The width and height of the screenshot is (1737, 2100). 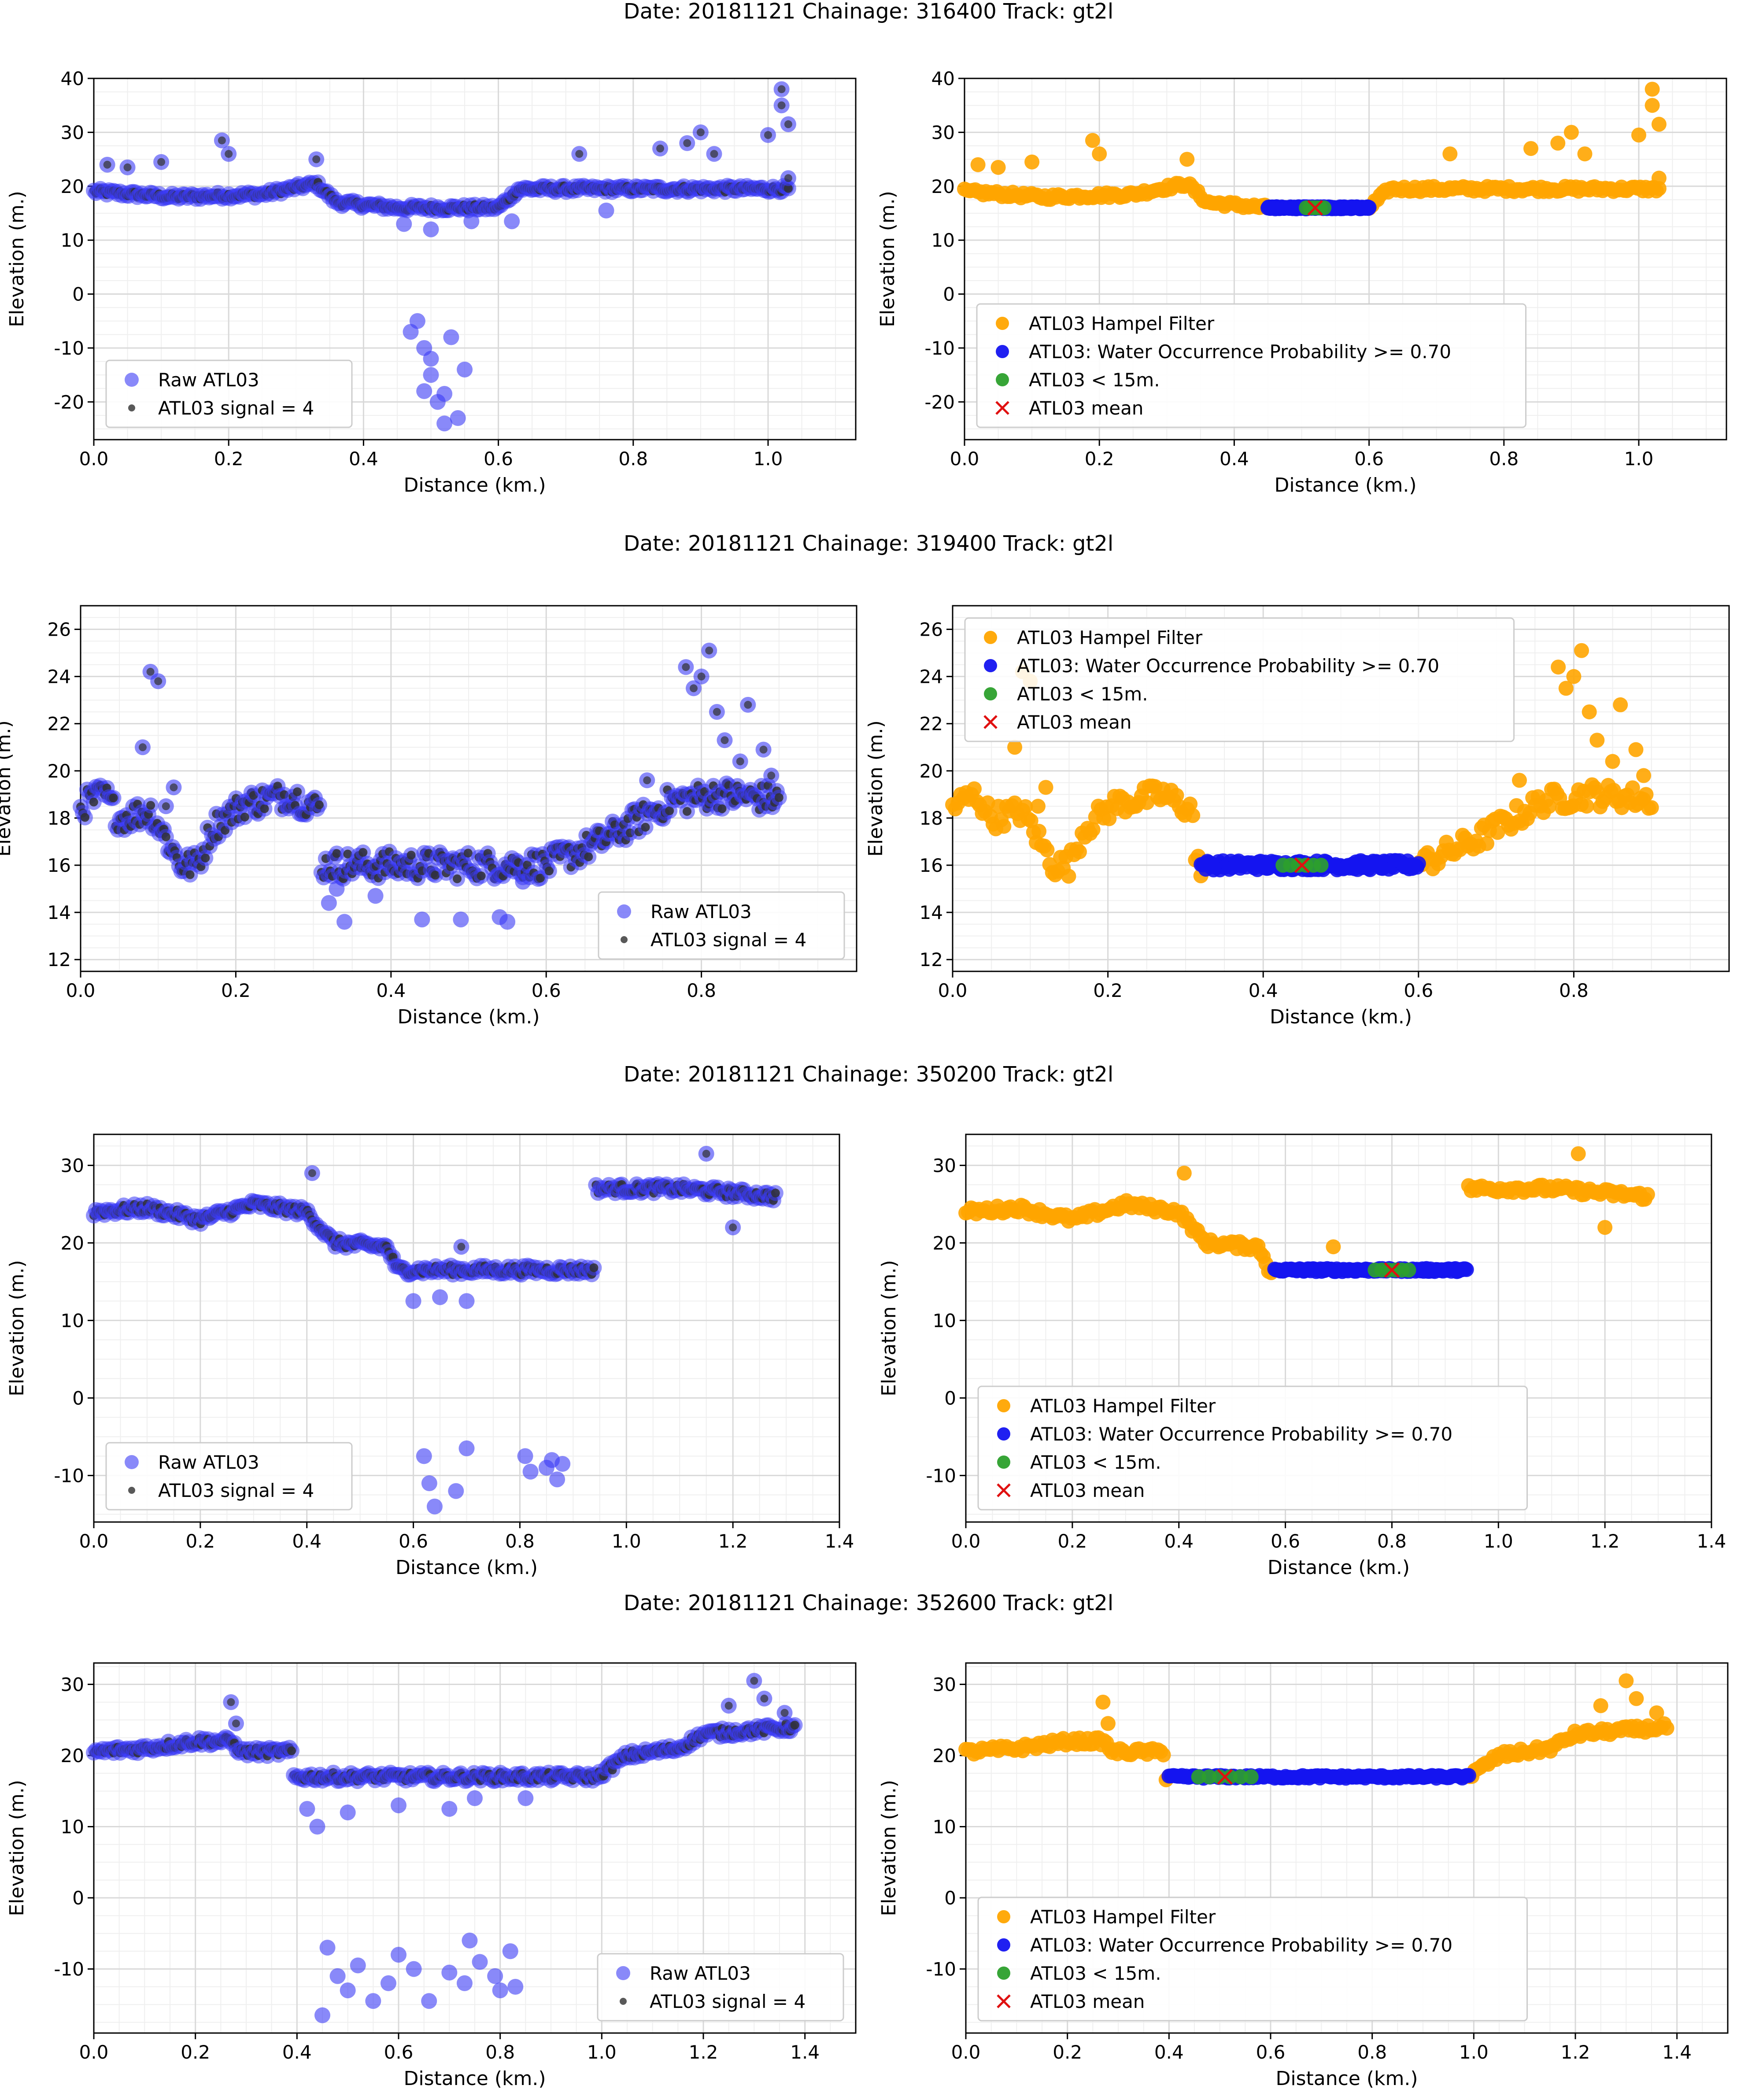 I want to click on y-tick-label: 20, so click(x=932, y=771).